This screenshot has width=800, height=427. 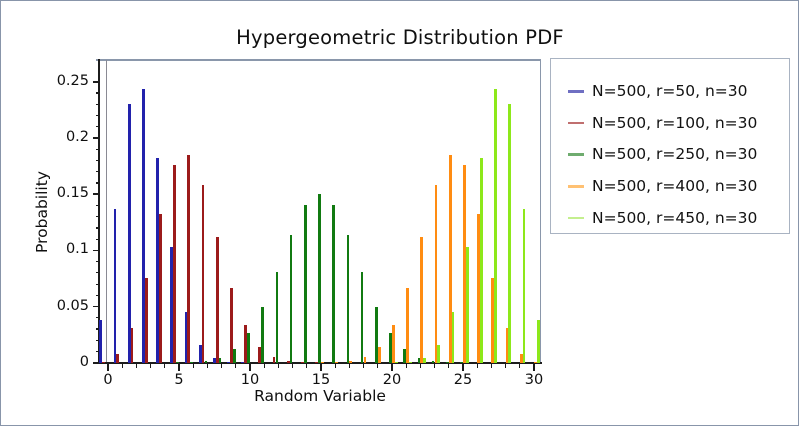 I want to click on legend-item: N=500, r=250, n=30, so click(x=670, y=154).